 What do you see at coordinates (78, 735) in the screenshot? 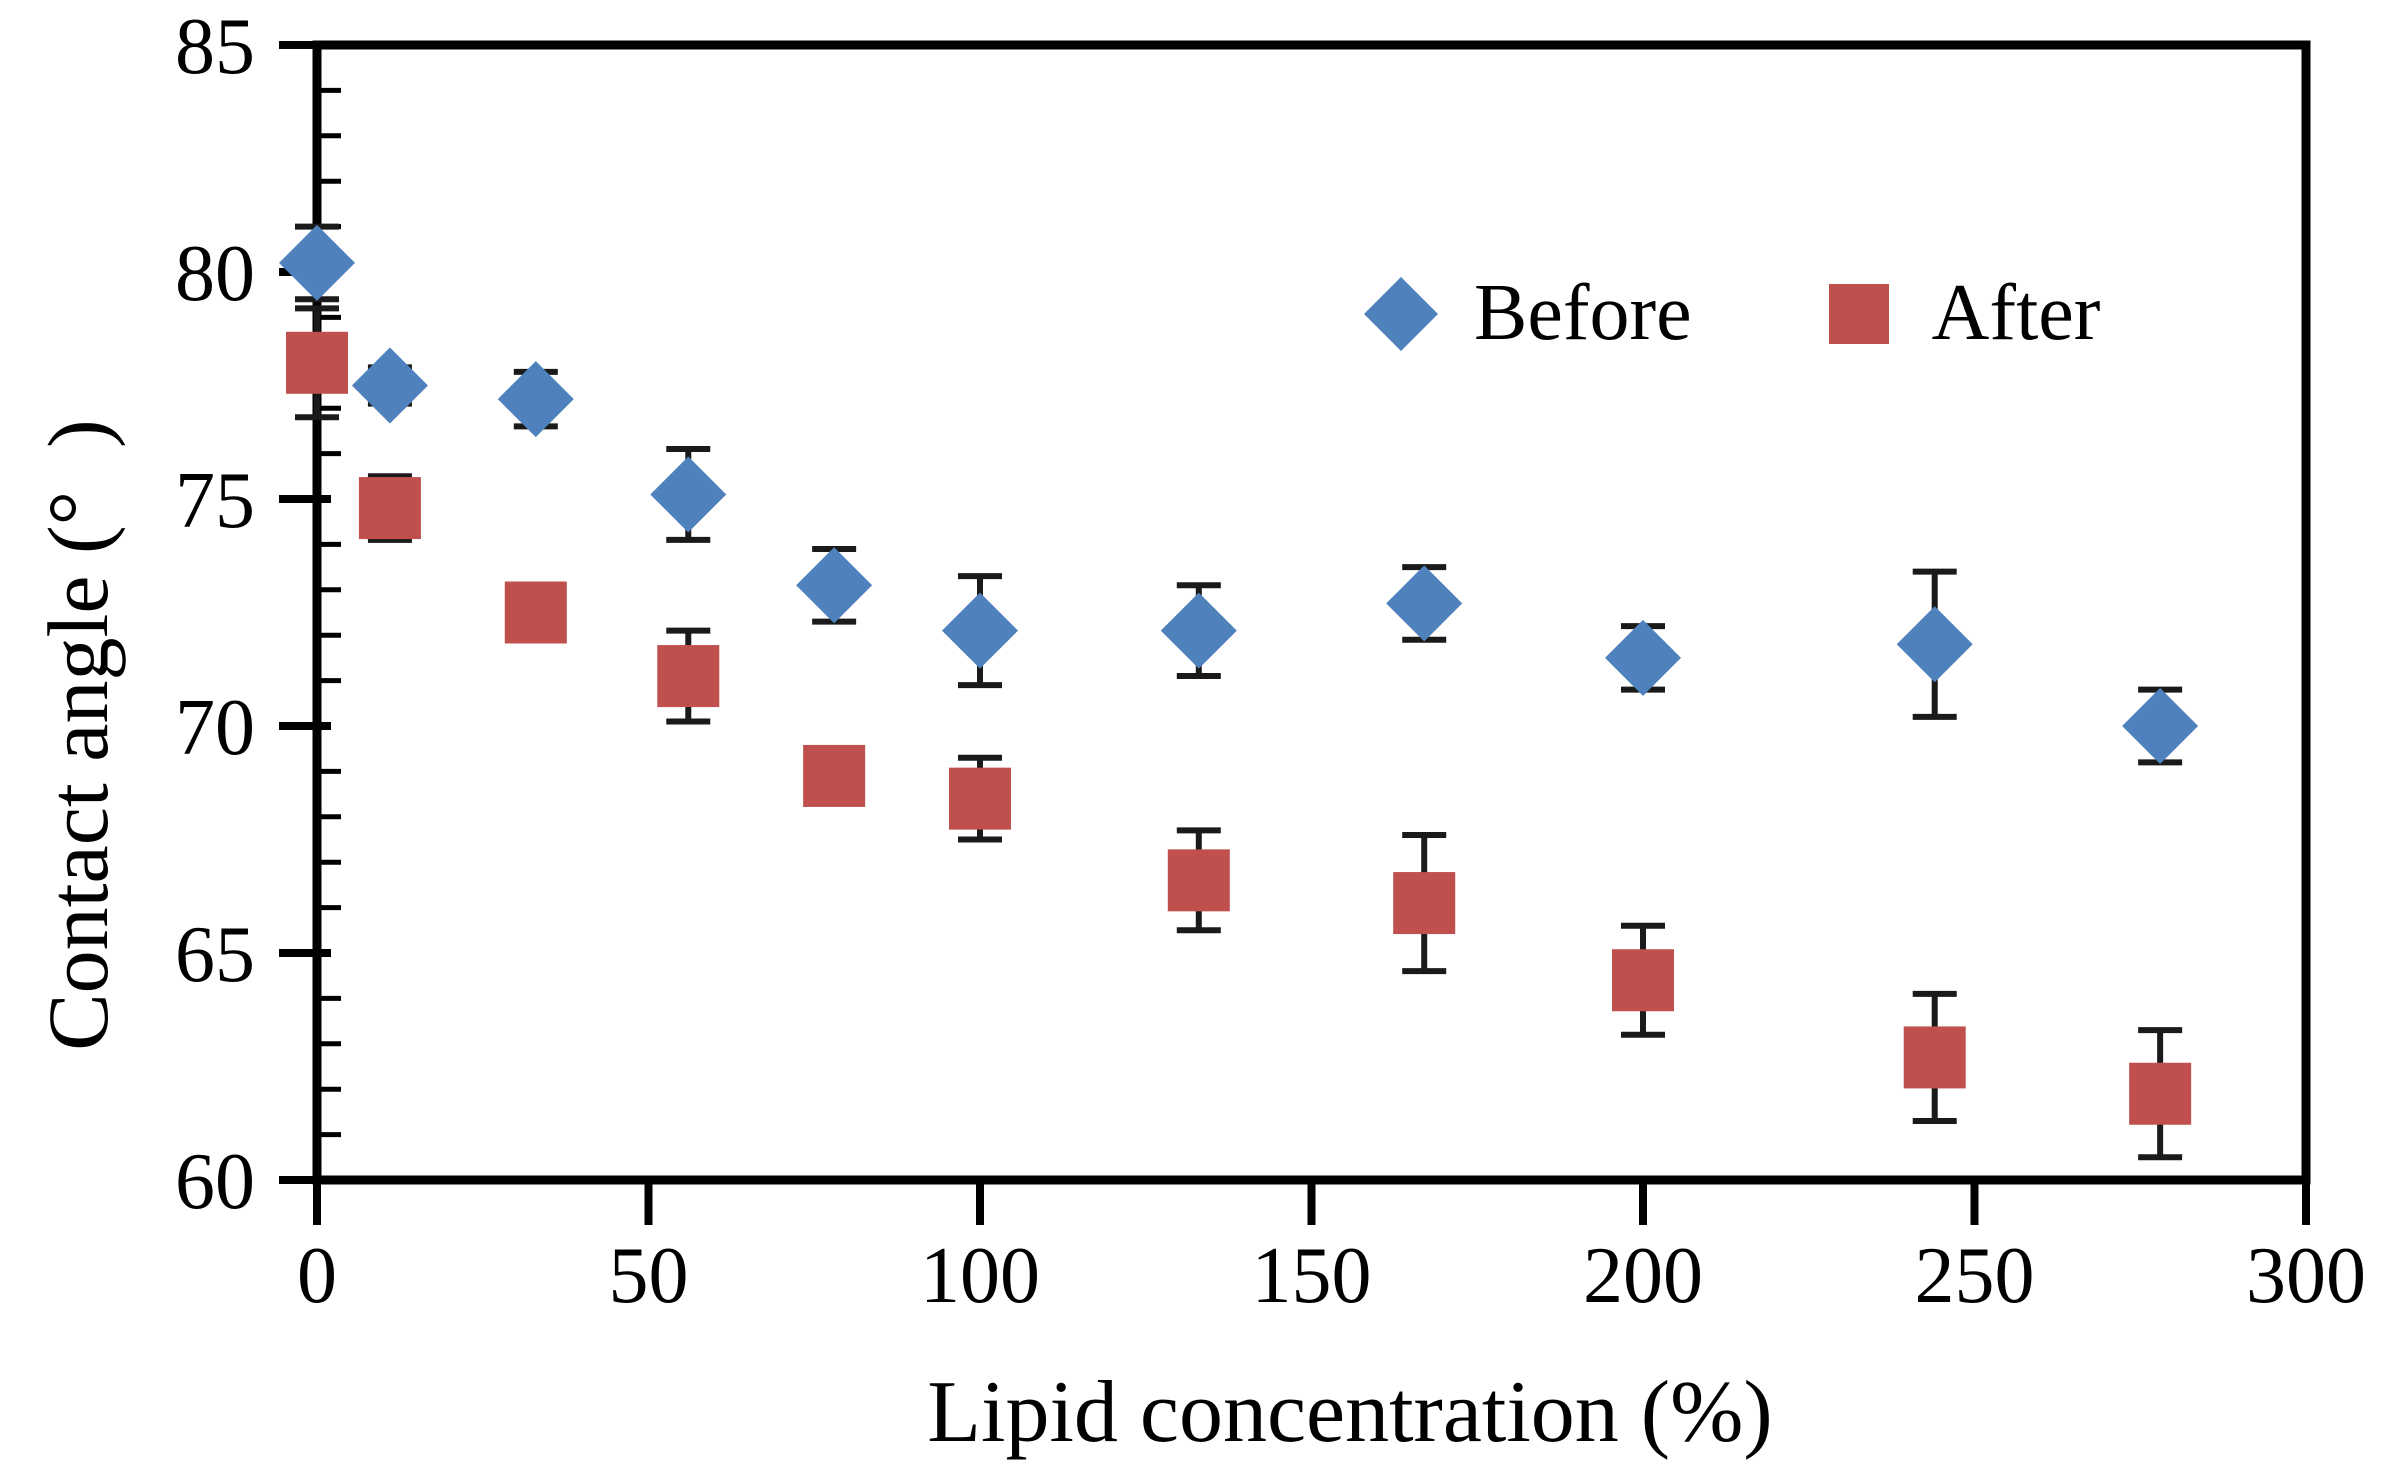
I see `y-axis-title: Contact angle (° )` at bounding box center [78, 735].